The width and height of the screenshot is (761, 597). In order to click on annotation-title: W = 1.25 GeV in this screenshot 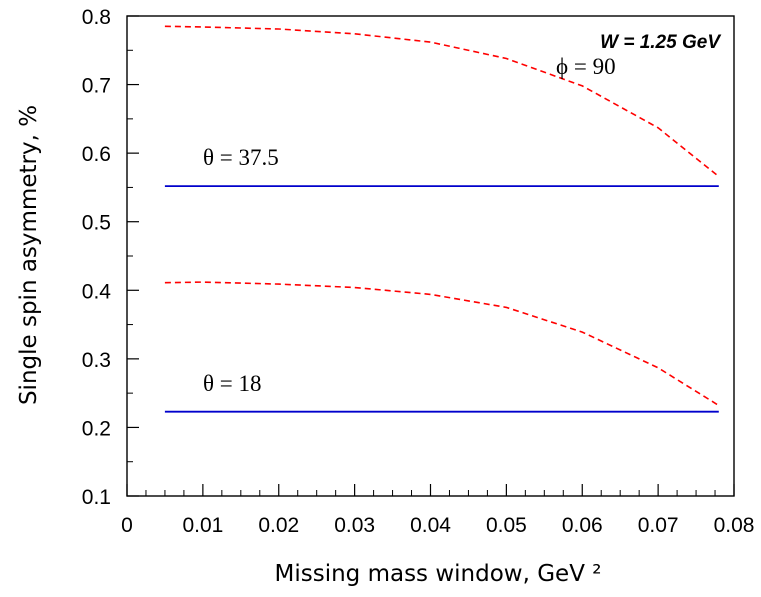, I will do `click(660, 42)`.